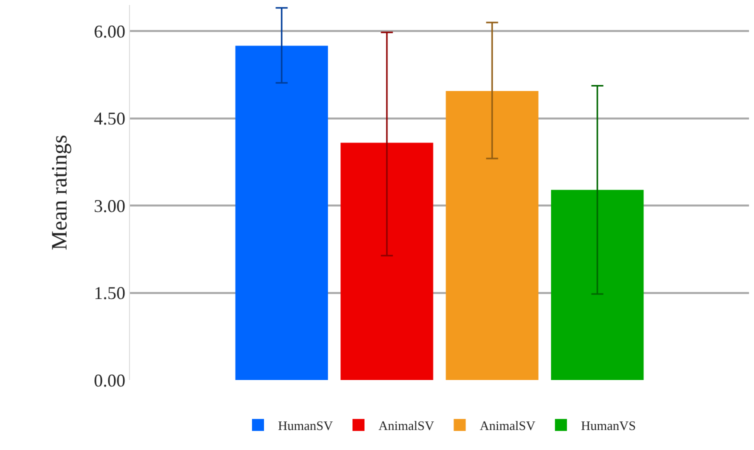  What do you see at coordinates (306, 426) in the screenshot?
I see `legend-label: HumanSV` at bounding box center [306, 426].